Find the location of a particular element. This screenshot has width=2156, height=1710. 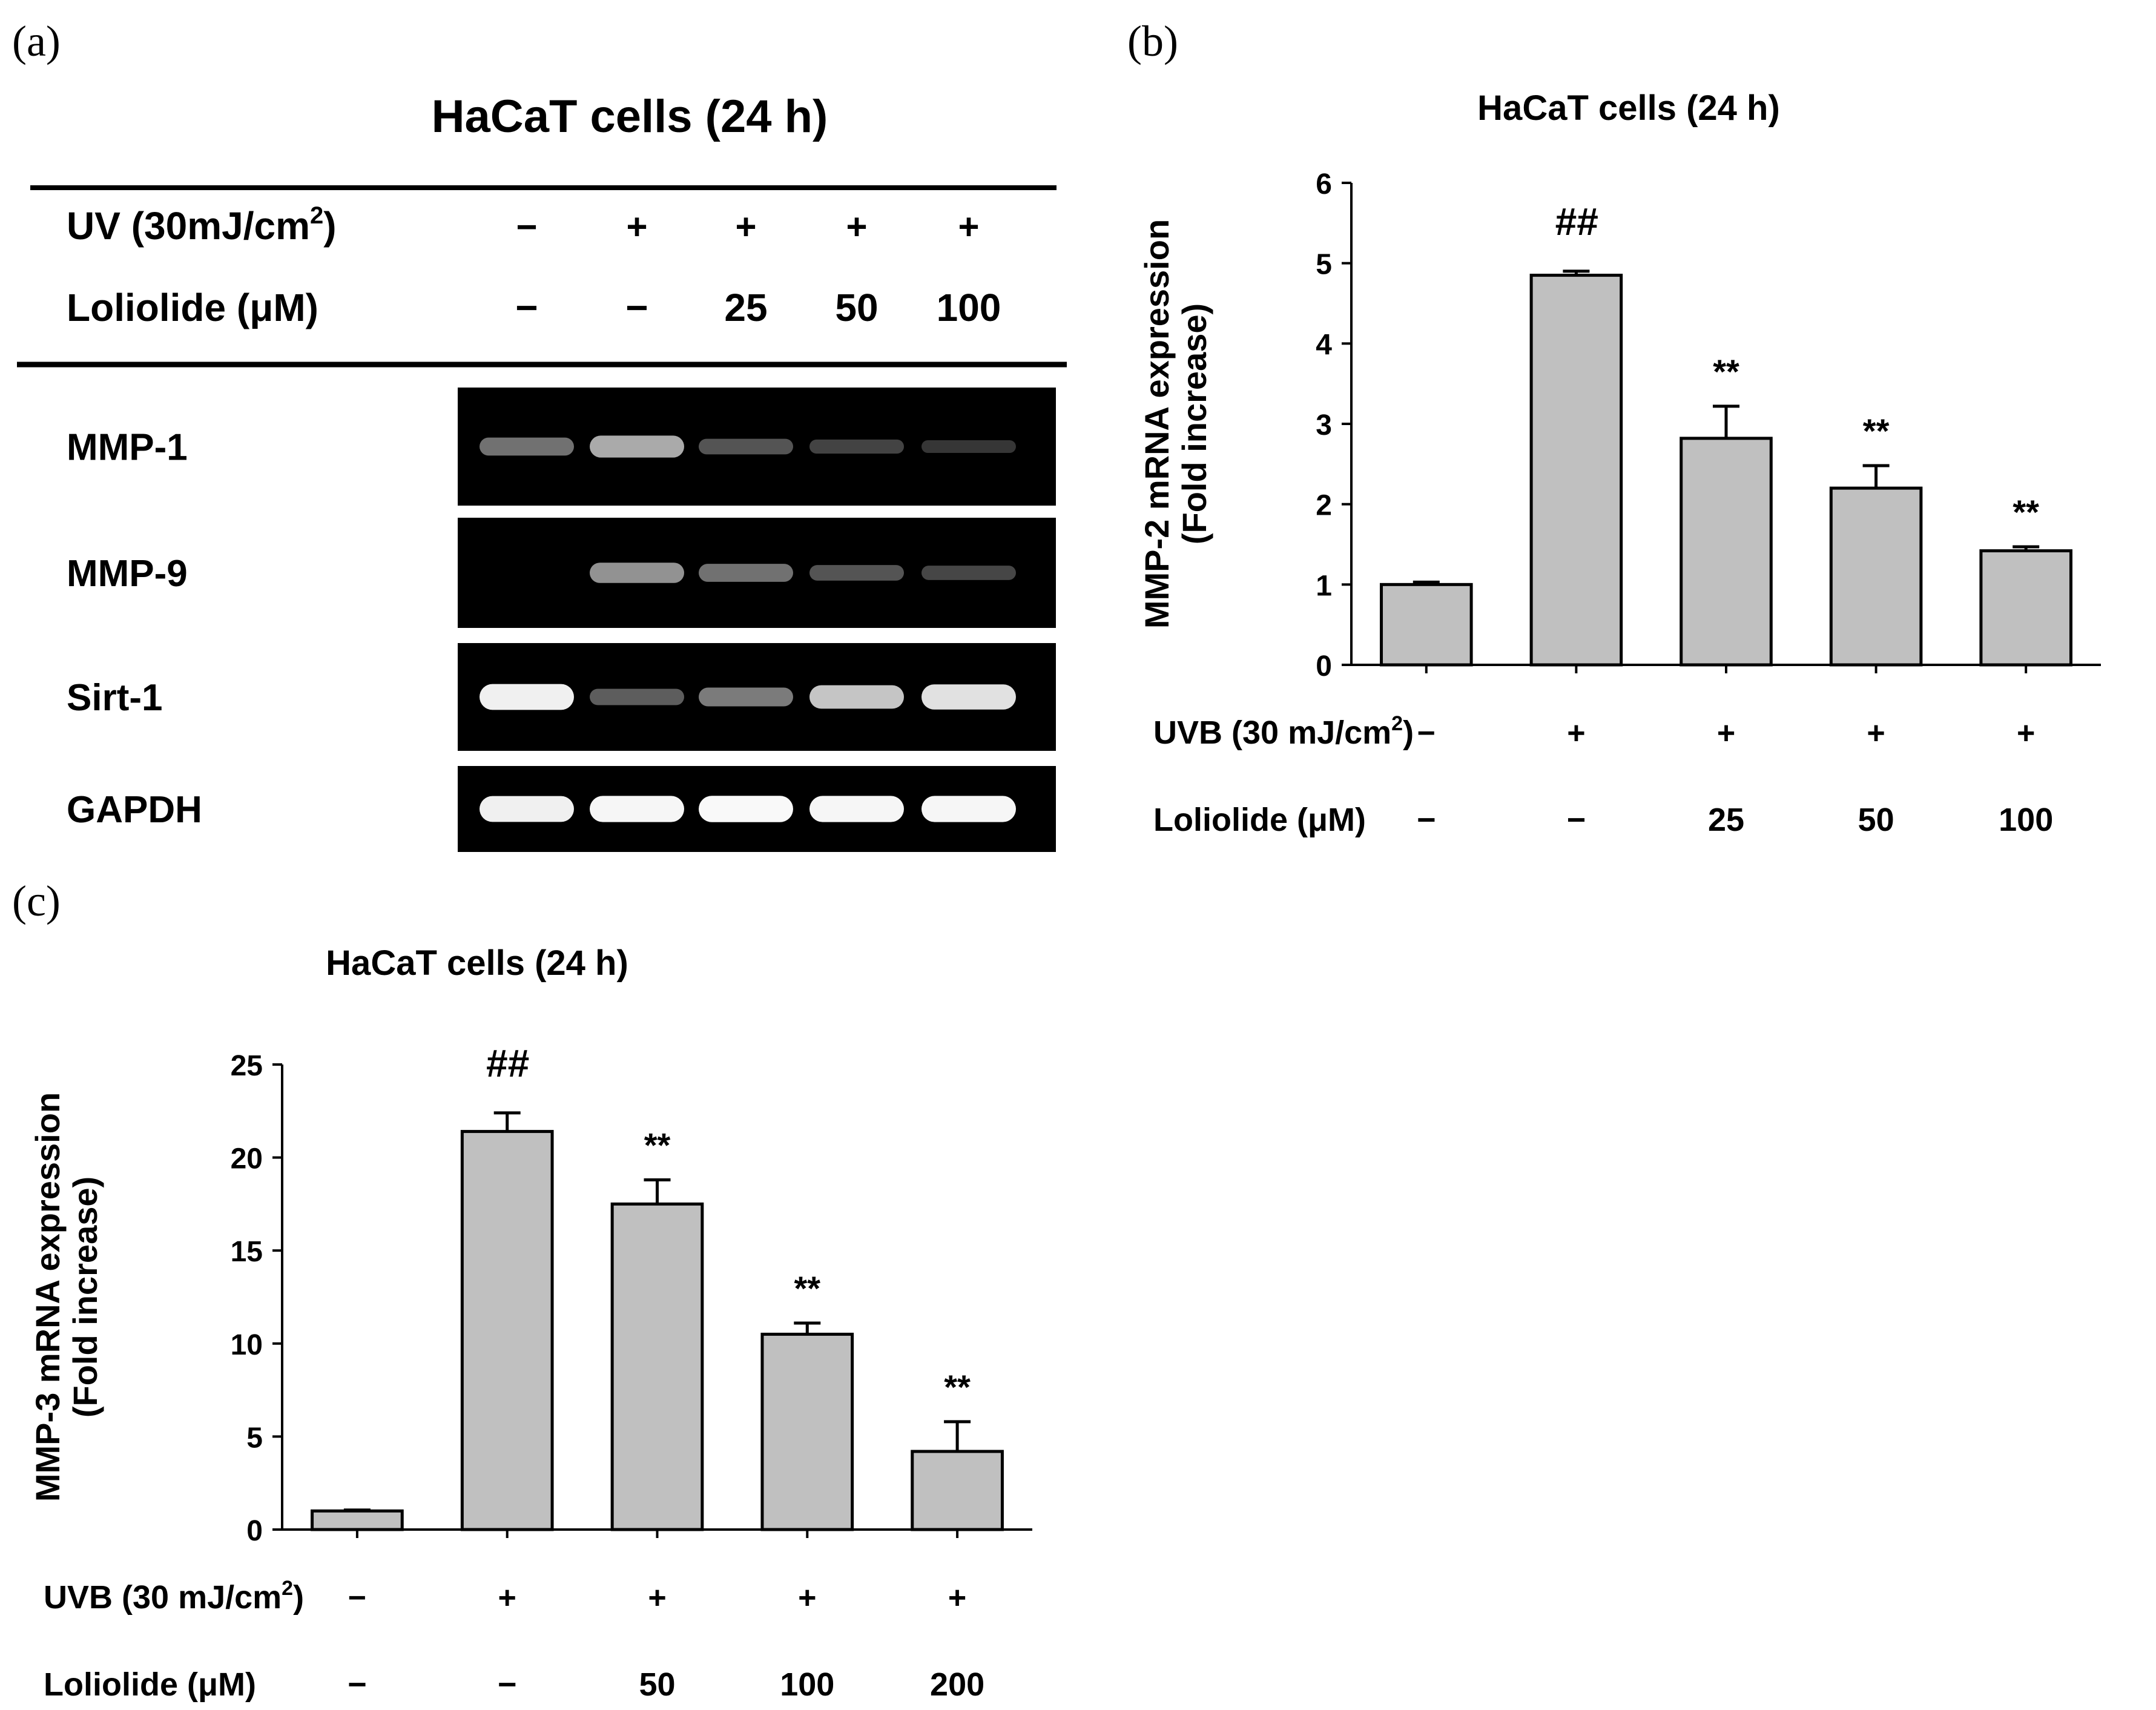

gel-row: MMP-1 is located at coordinates (561, 447).